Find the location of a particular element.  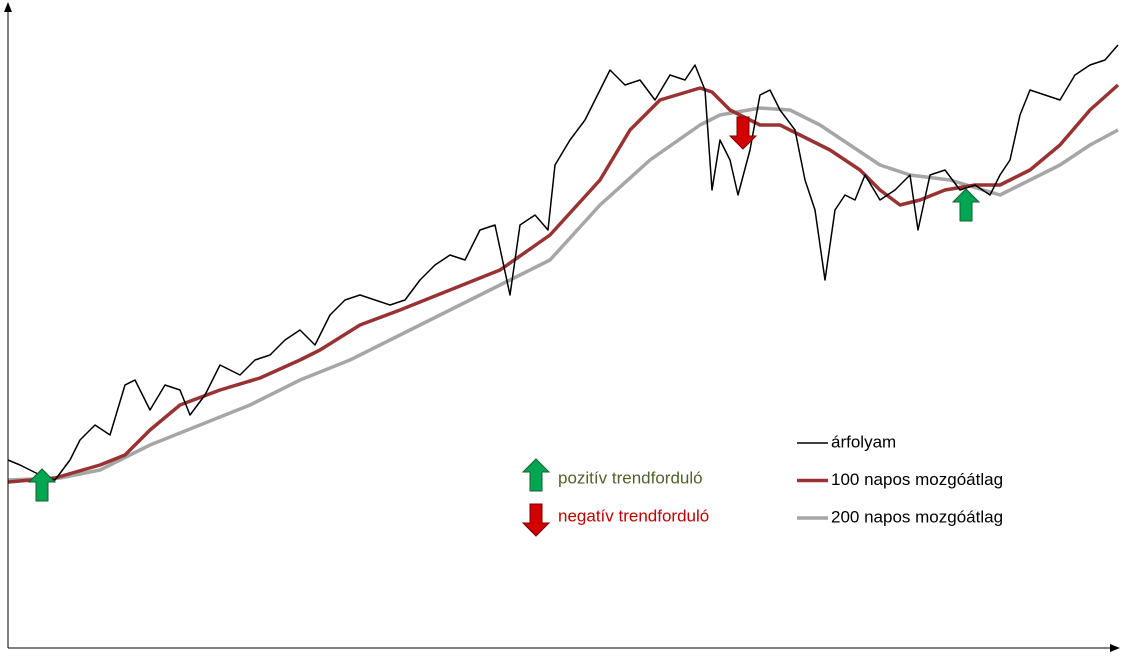

y-axis-arrow is located at coordinates (8, 7).